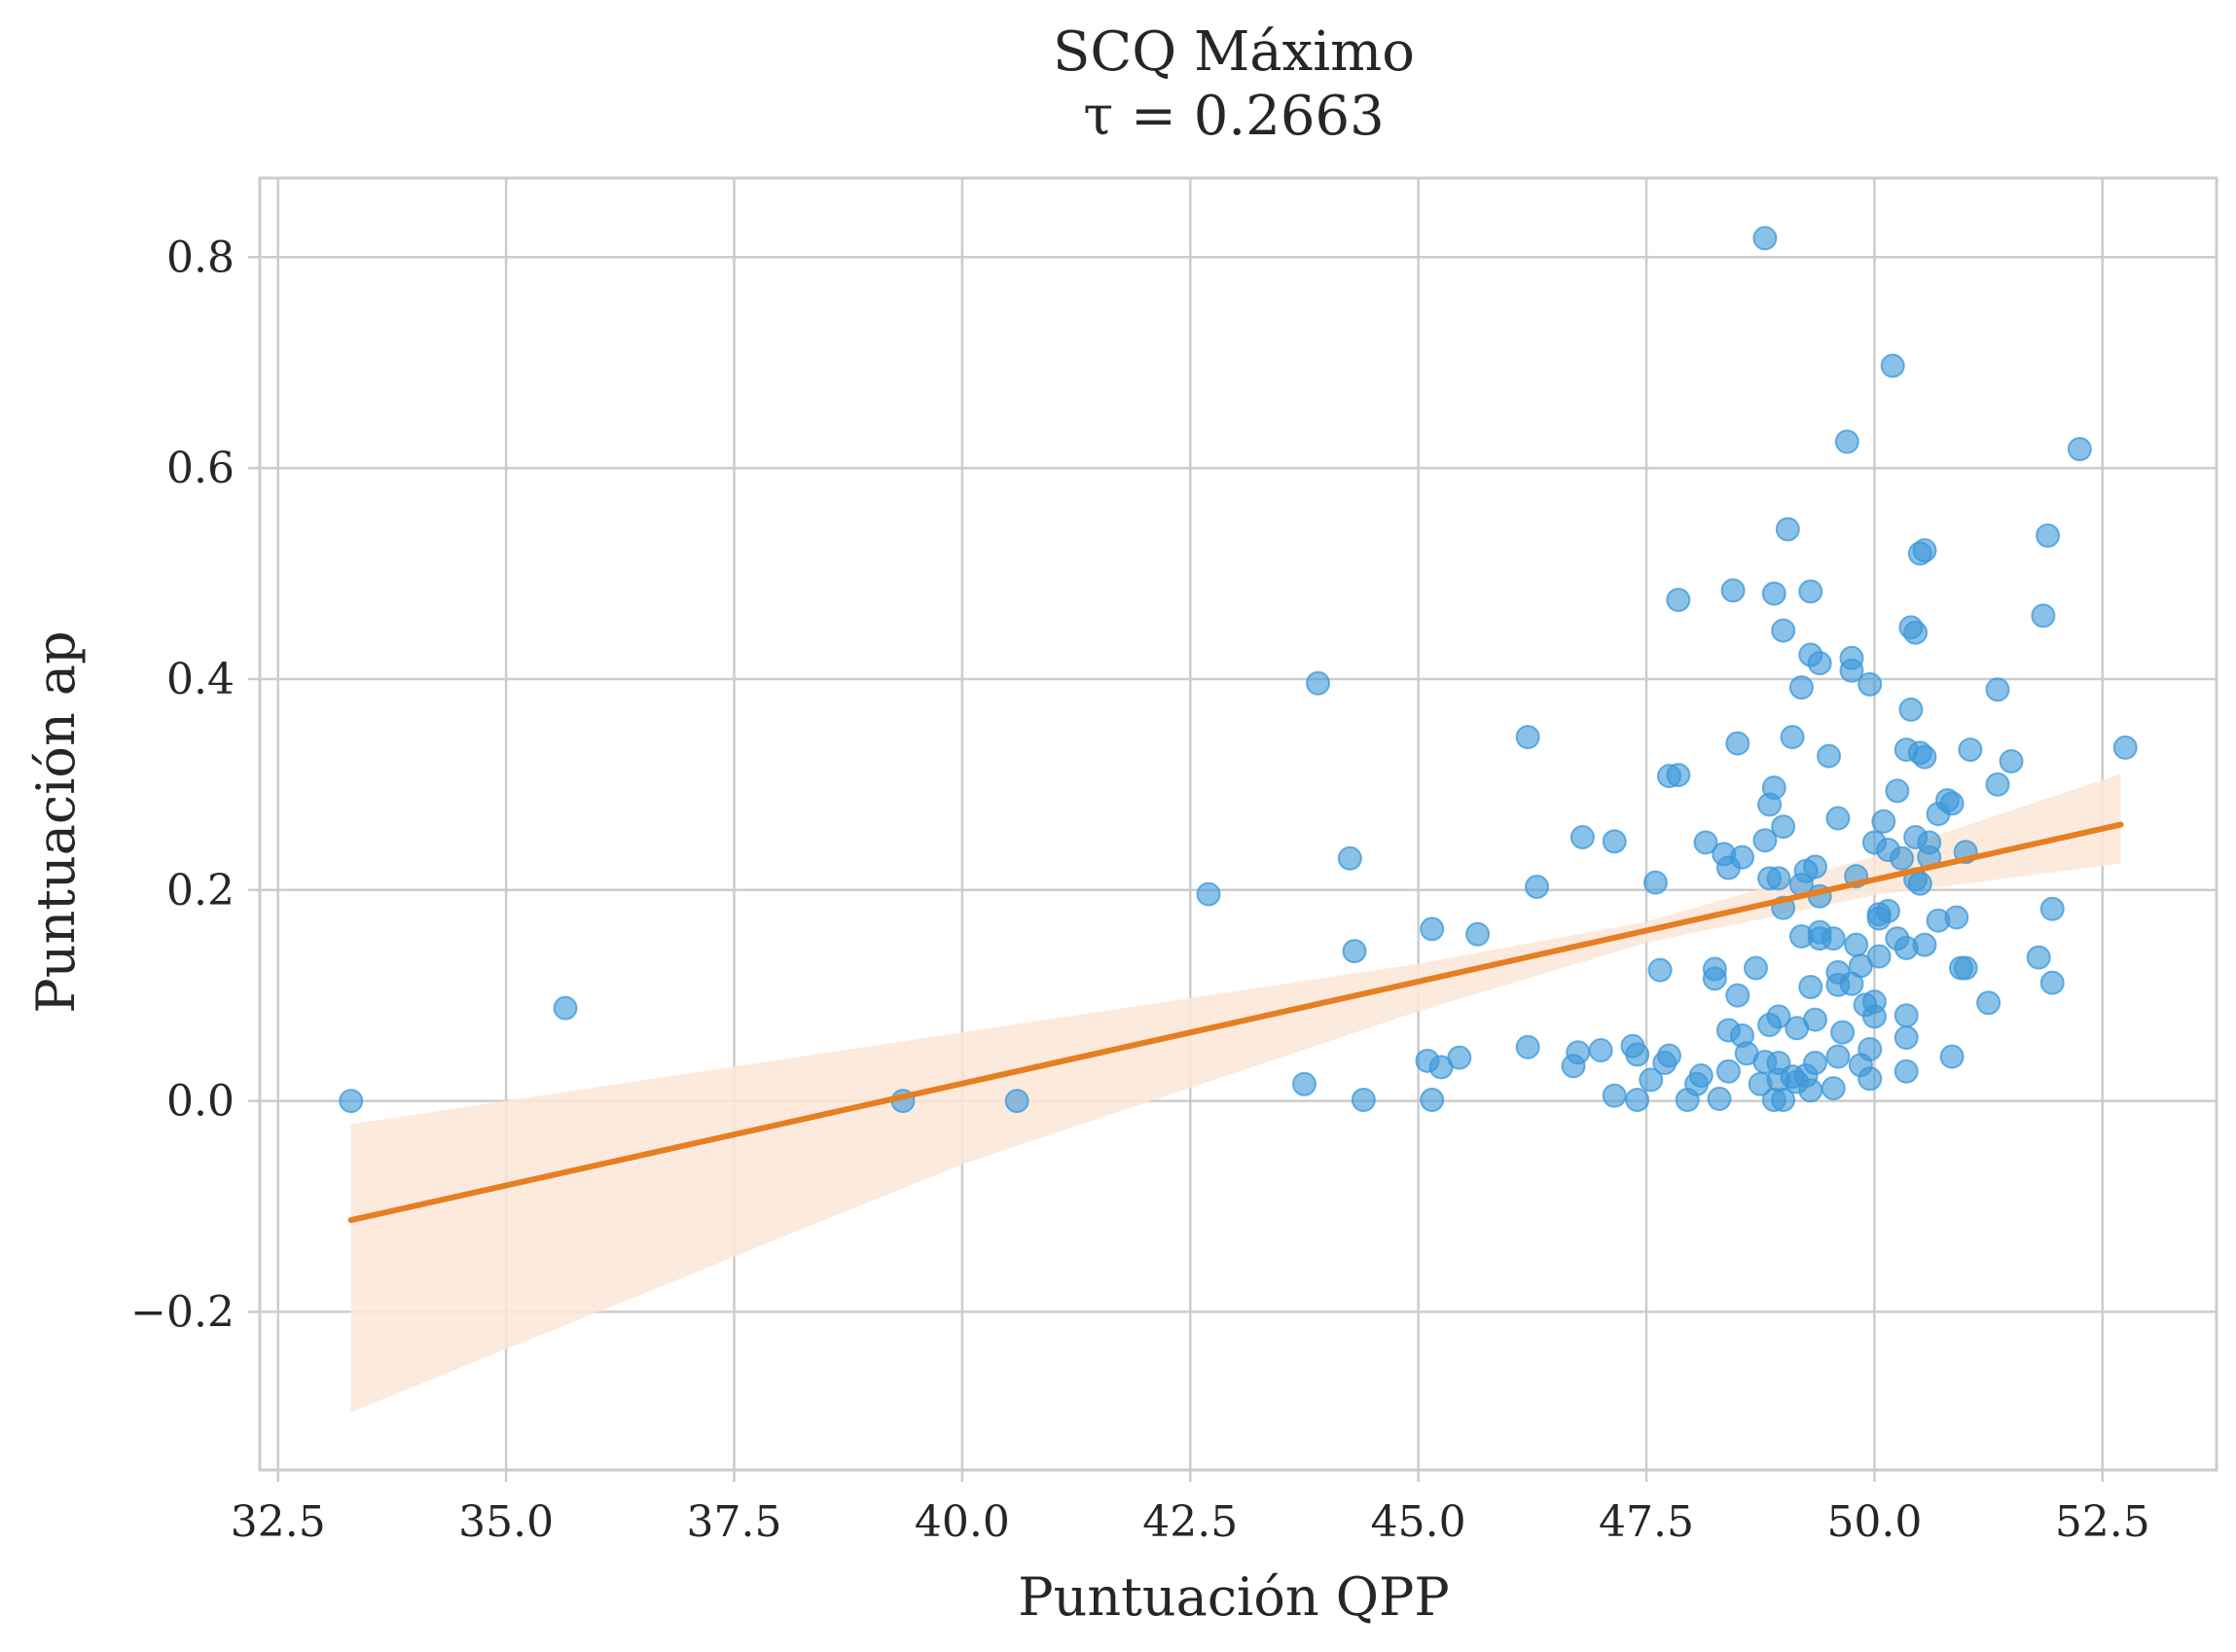  Describe the element at coordinates (962, 1522) in the screenshot. I see `x-tick-label: 40.0` at that location.